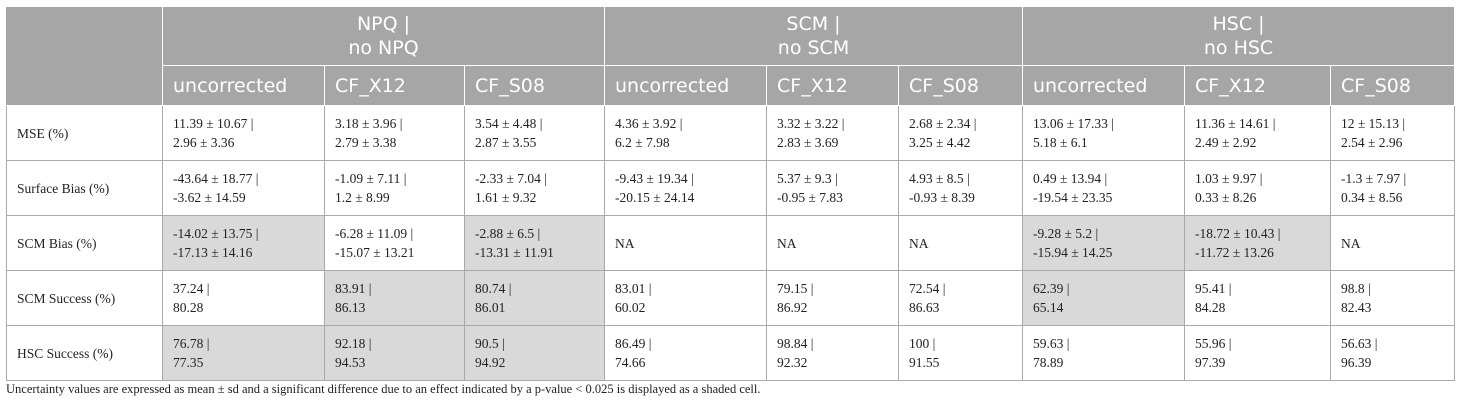 The image size is (1460, 400). Describe the element at coordinates (811, 123) in the screenshot. I see `cell-line-1: 3.32 ± 3.22 |` at that location.